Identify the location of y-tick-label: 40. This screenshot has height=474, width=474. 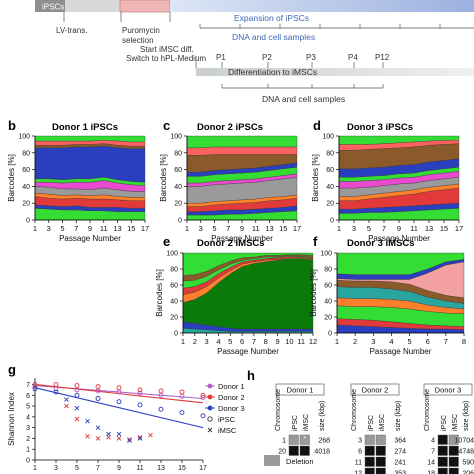
(178, 187).